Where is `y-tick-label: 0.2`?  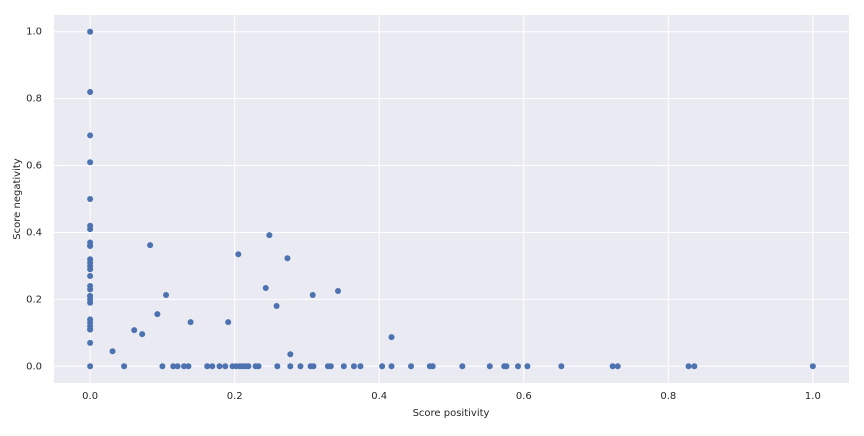
y-tick-label: 0.2 is located at coordinates (34, 299).